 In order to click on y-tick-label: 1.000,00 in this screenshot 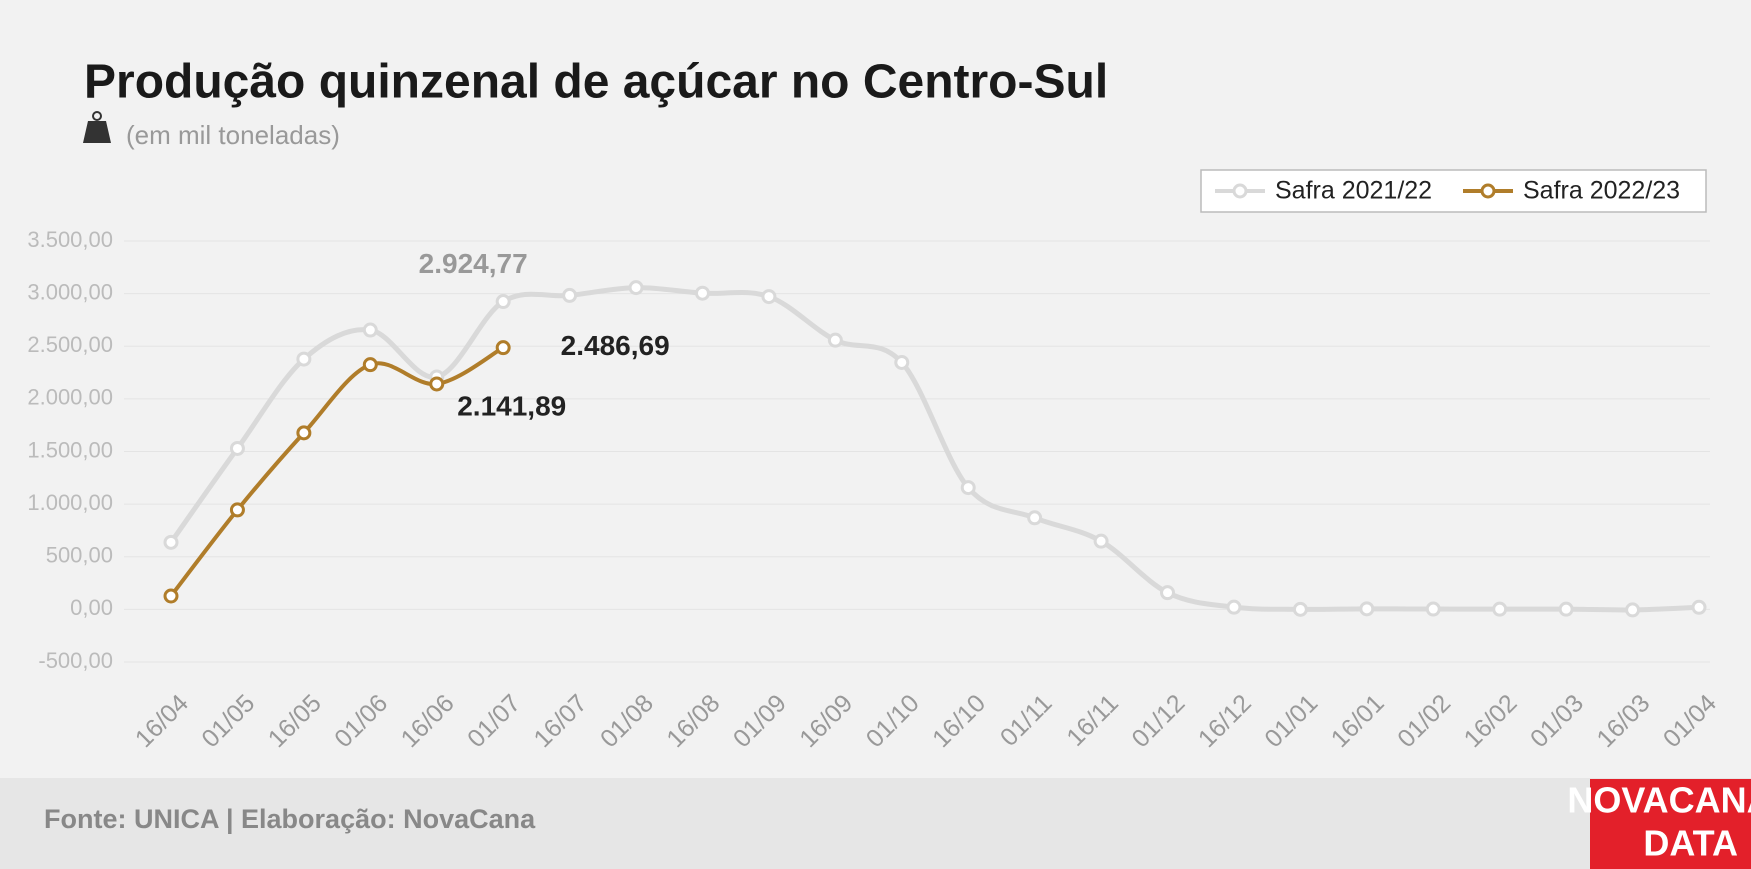, I will do `click(70, 502)`.